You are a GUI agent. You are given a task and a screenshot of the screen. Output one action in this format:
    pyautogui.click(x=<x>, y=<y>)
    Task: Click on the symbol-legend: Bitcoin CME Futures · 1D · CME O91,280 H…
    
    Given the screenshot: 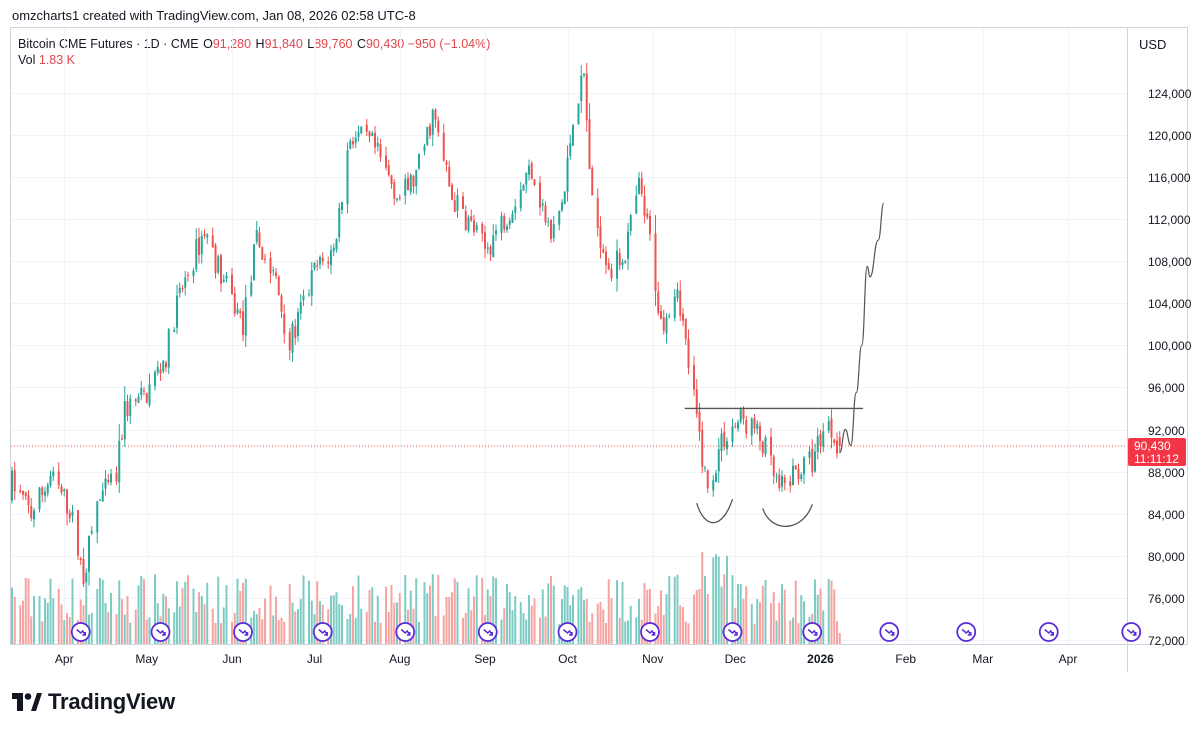 What is the action you would take?
    pyautogui.click(x=254, y=52)
    